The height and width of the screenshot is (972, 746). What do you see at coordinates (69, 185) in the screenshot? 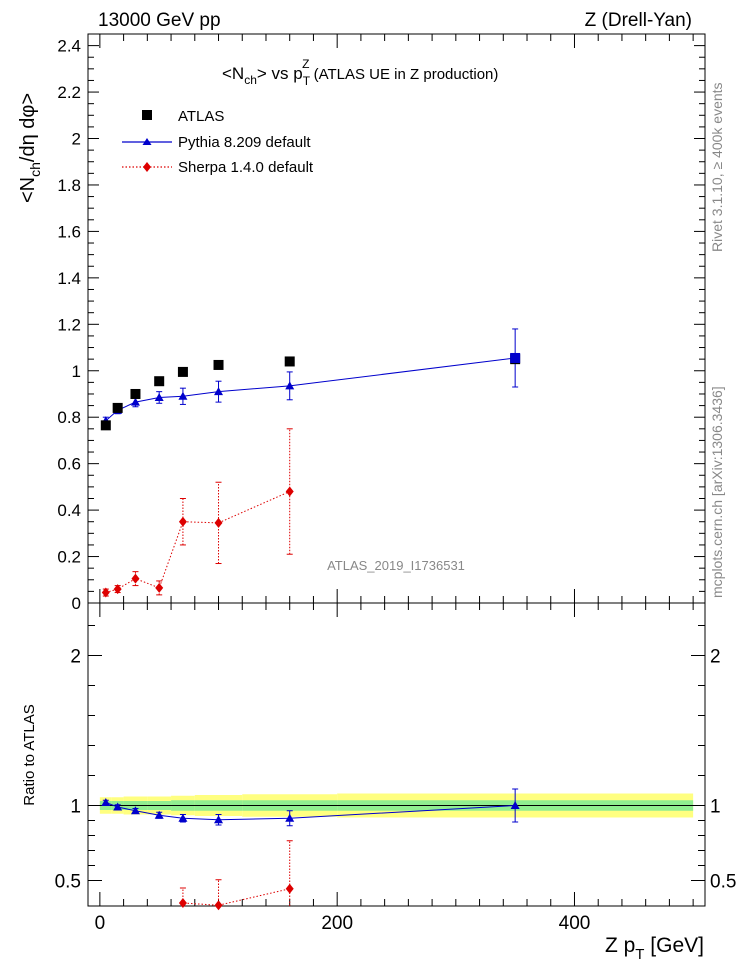
I see `main-y-tick-label: 1.8` at bounding box center [69, 185].